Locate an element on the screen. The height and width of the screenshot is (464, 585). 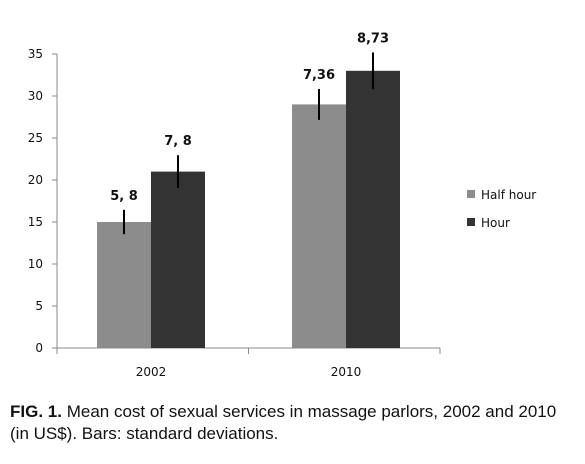
x-tick-label: 2002 is located at coordinates (151, 372).